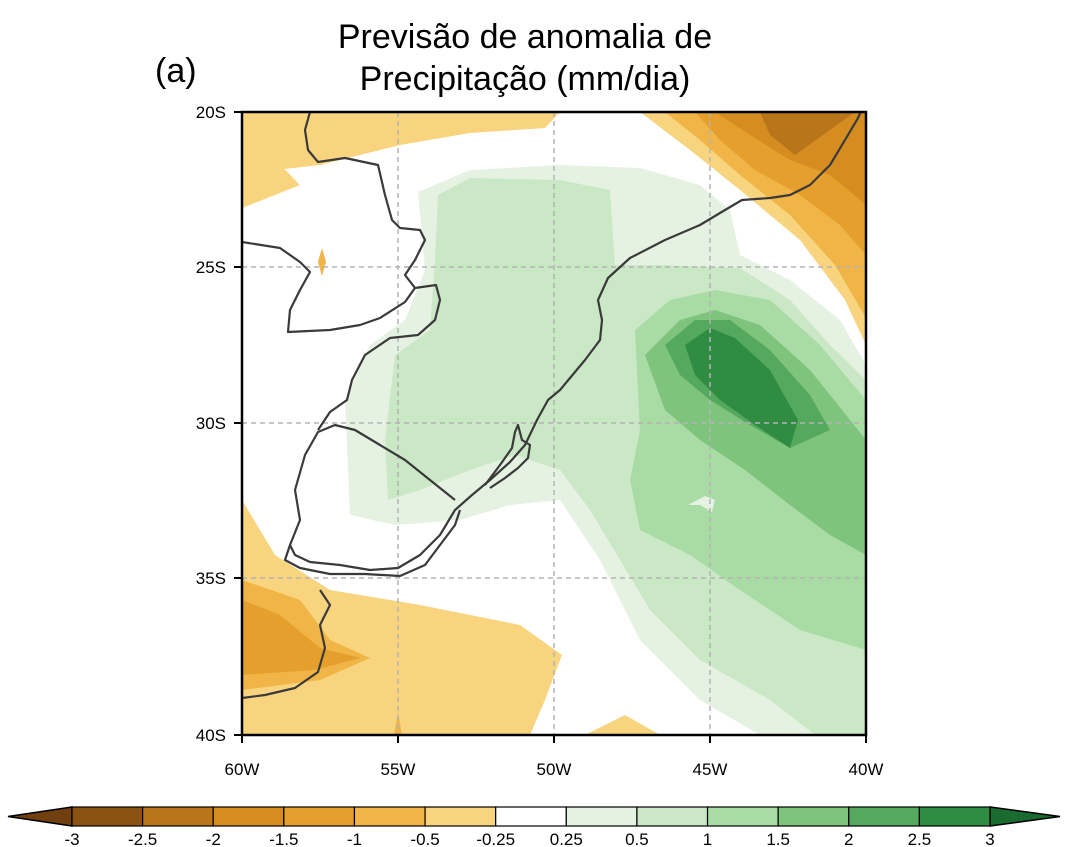  Describe the element at coordinates (301, 637) in the screenshot. I see `dry-region-sw-inner` at that location.